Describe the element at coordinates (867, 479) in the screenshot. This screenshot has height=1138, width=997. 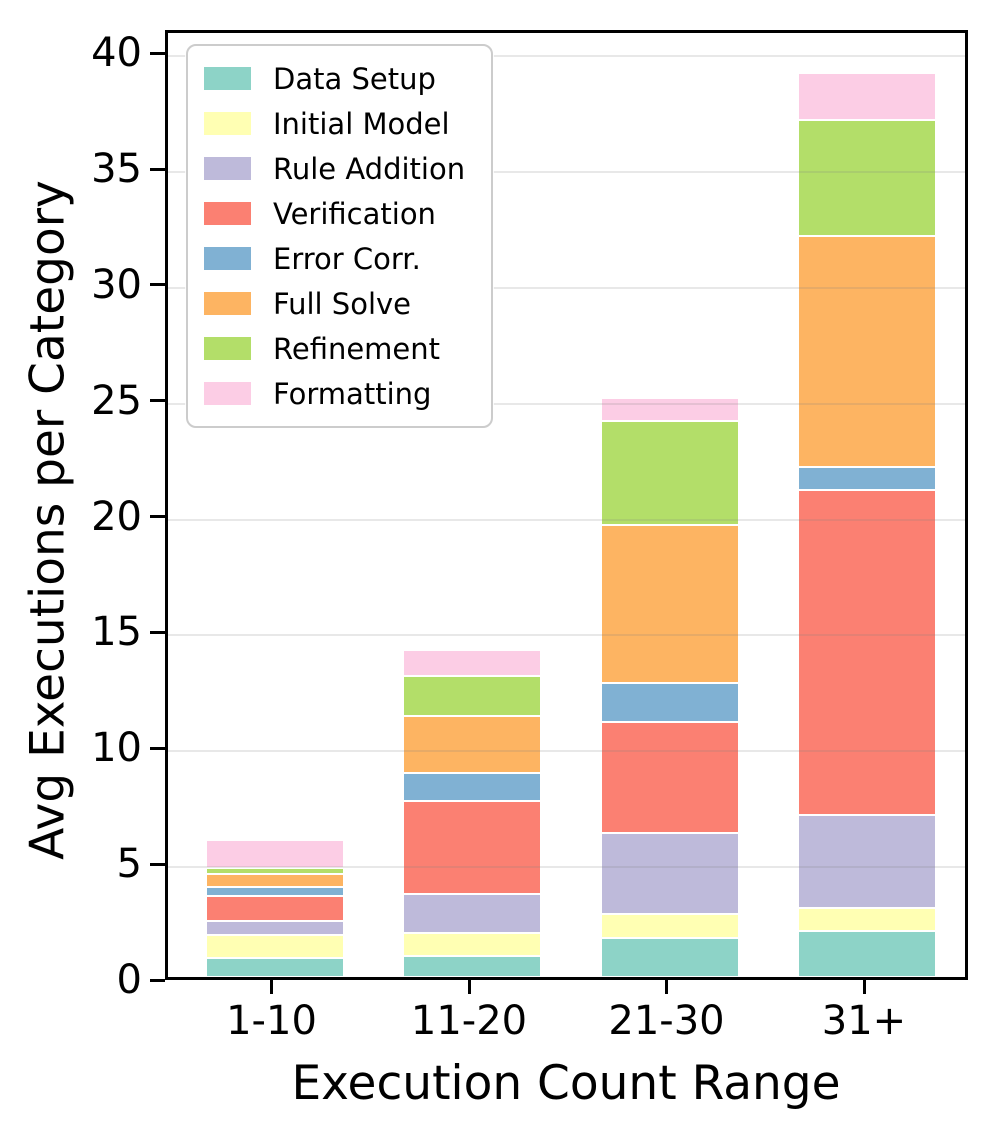
I see `bar-segment-31+-error-corr-` at that location.